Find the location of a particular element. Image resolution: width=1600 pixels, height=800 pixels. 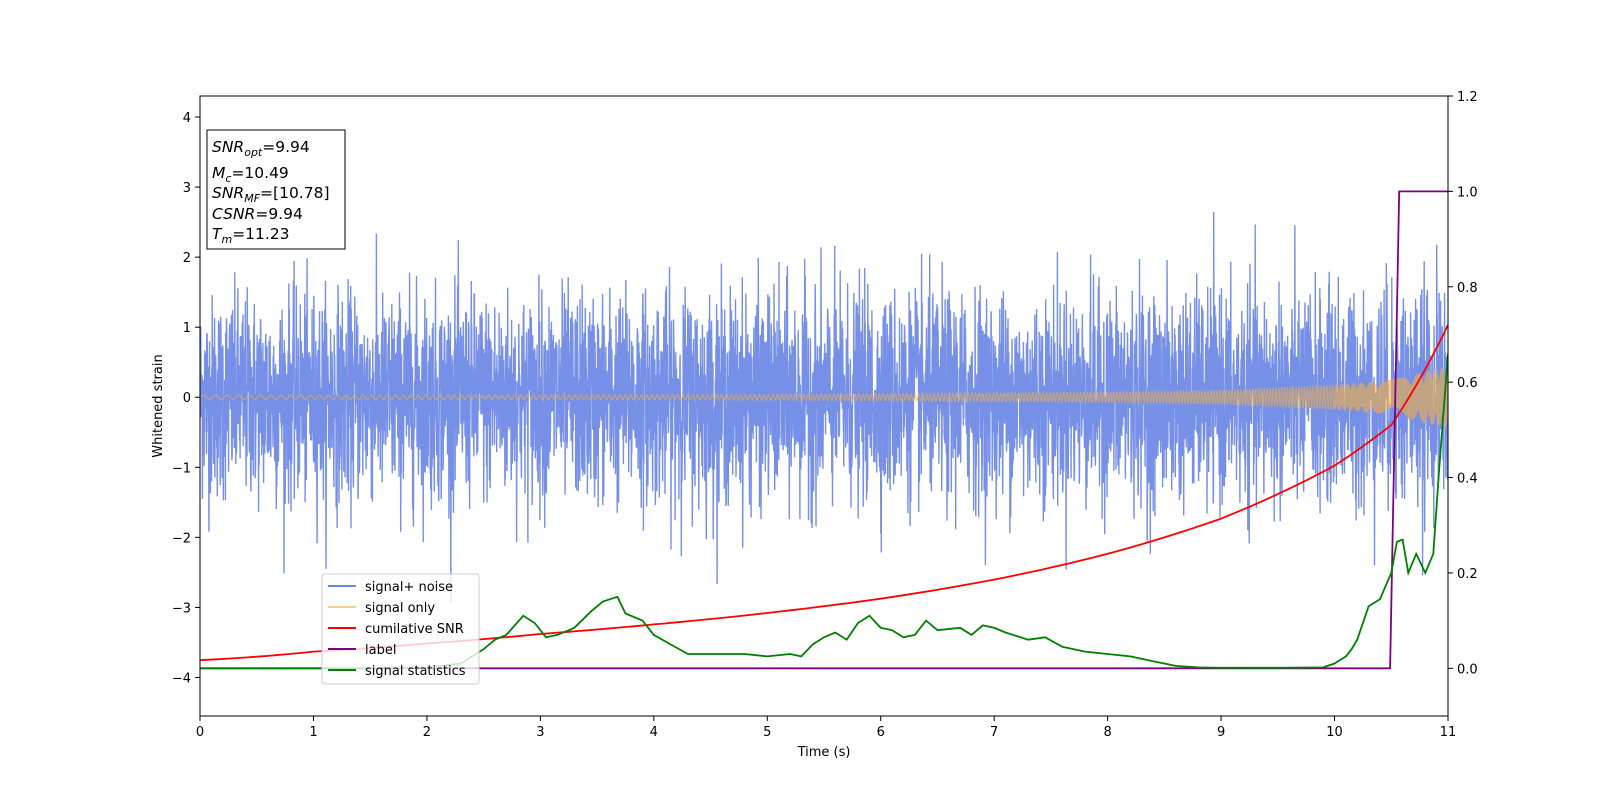

info-box-frame is located at coordinates (276, 189).